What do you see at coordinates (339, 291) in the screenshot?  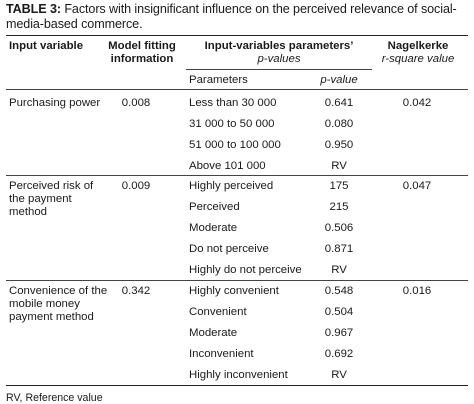 I see `p-value: 0.548` at bounding box center [339, 291].